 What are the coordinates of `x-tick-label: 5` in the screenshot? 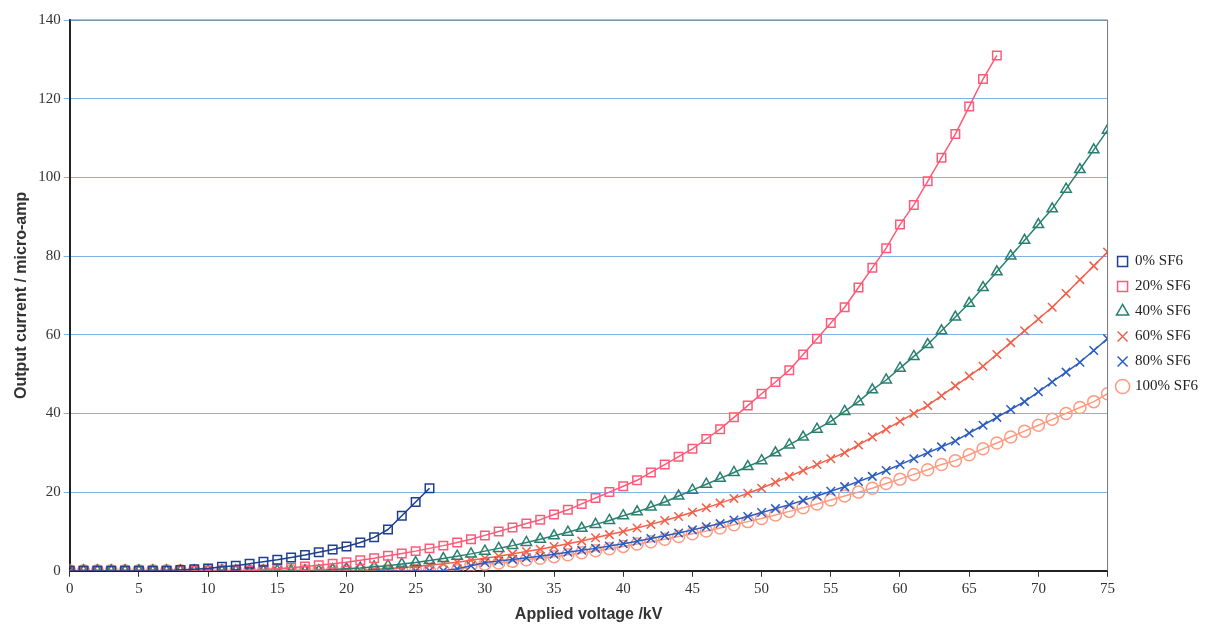 It's located at (139, 587).